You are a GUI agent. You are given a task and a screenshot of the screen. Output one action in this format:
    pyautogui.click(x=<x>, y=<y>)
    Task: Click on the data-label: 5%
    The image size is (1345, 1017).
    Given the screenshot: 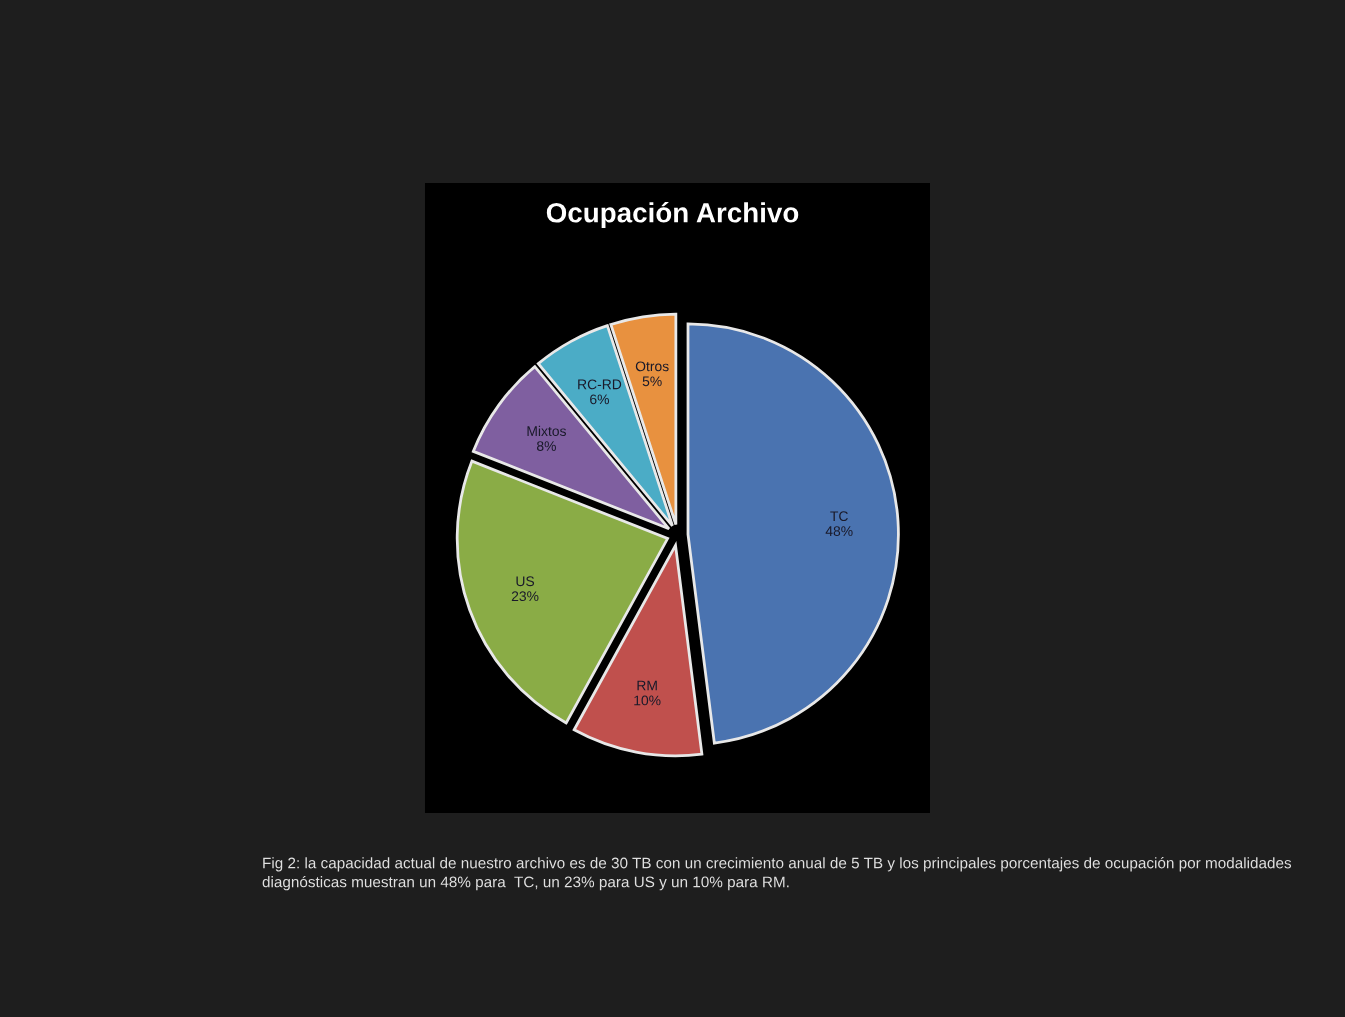 What is the action you would take?
    pyautogui.click(x=652, y=381)
    